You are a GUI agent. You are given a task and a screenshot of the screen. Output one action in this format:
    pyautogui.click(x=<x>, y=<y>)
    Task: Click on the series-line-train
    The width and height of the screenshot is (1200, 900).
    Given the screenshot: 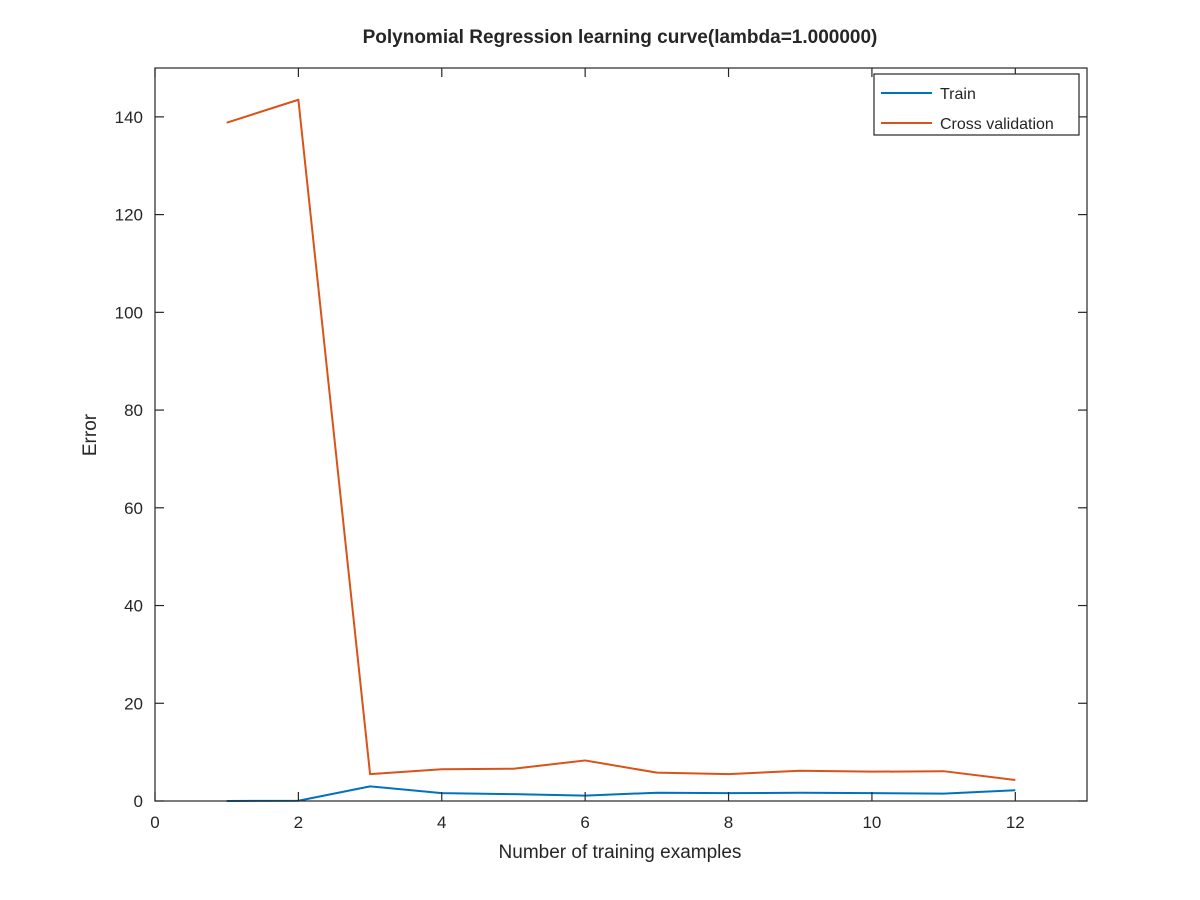 What is the action you would take?
    pyautogui.click(x=621, y=793)
    